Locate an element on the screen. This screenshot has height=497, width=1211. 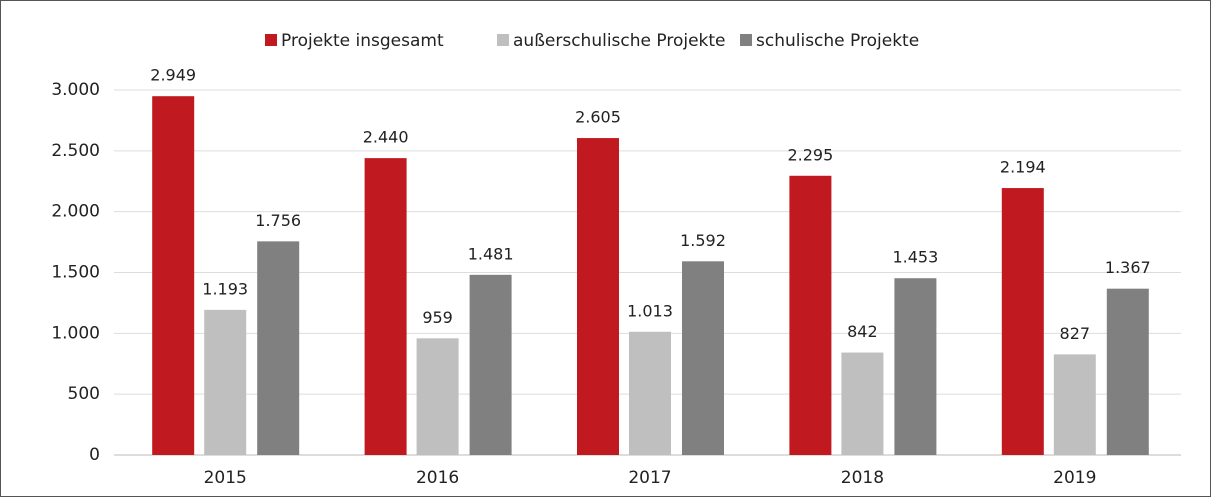
data-label: 2.440 is located at coordinates (386, 137).